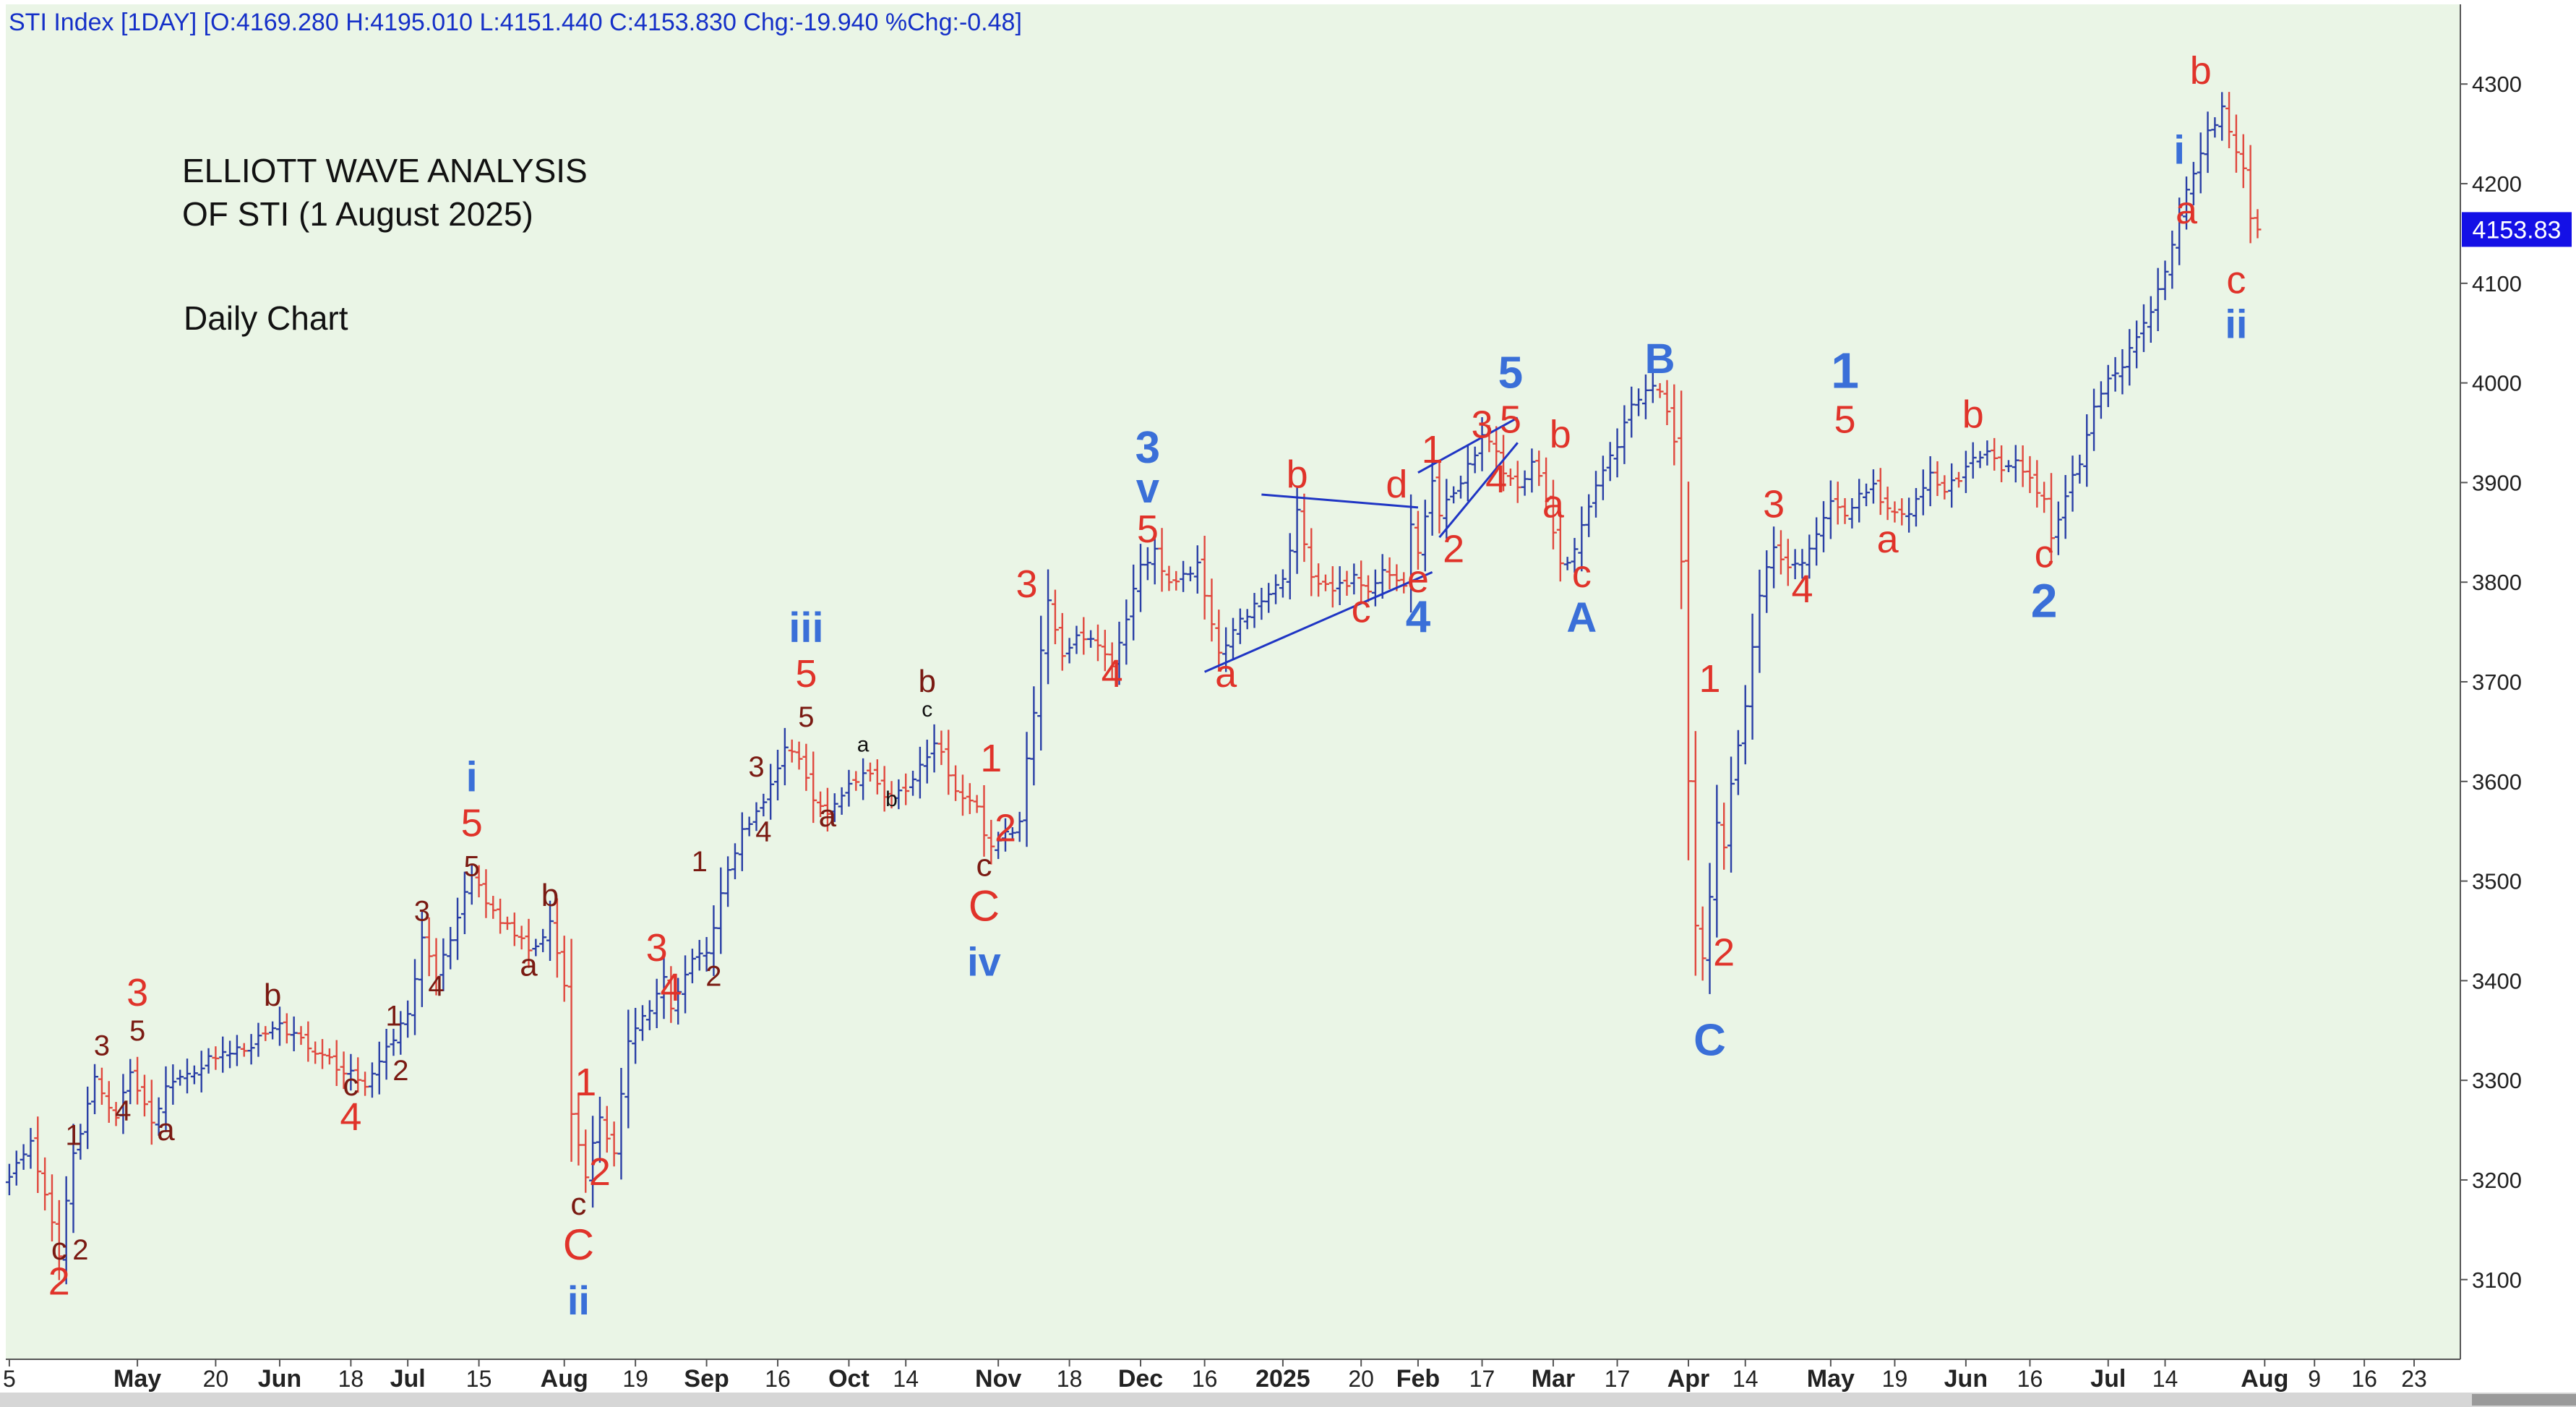 Image resolution: width=2576 pixels, height=1407 pixels. Describe the element at coordinates (2524, 1400) in the screenshot. I see `bottom-scroll-thumb` at that location.